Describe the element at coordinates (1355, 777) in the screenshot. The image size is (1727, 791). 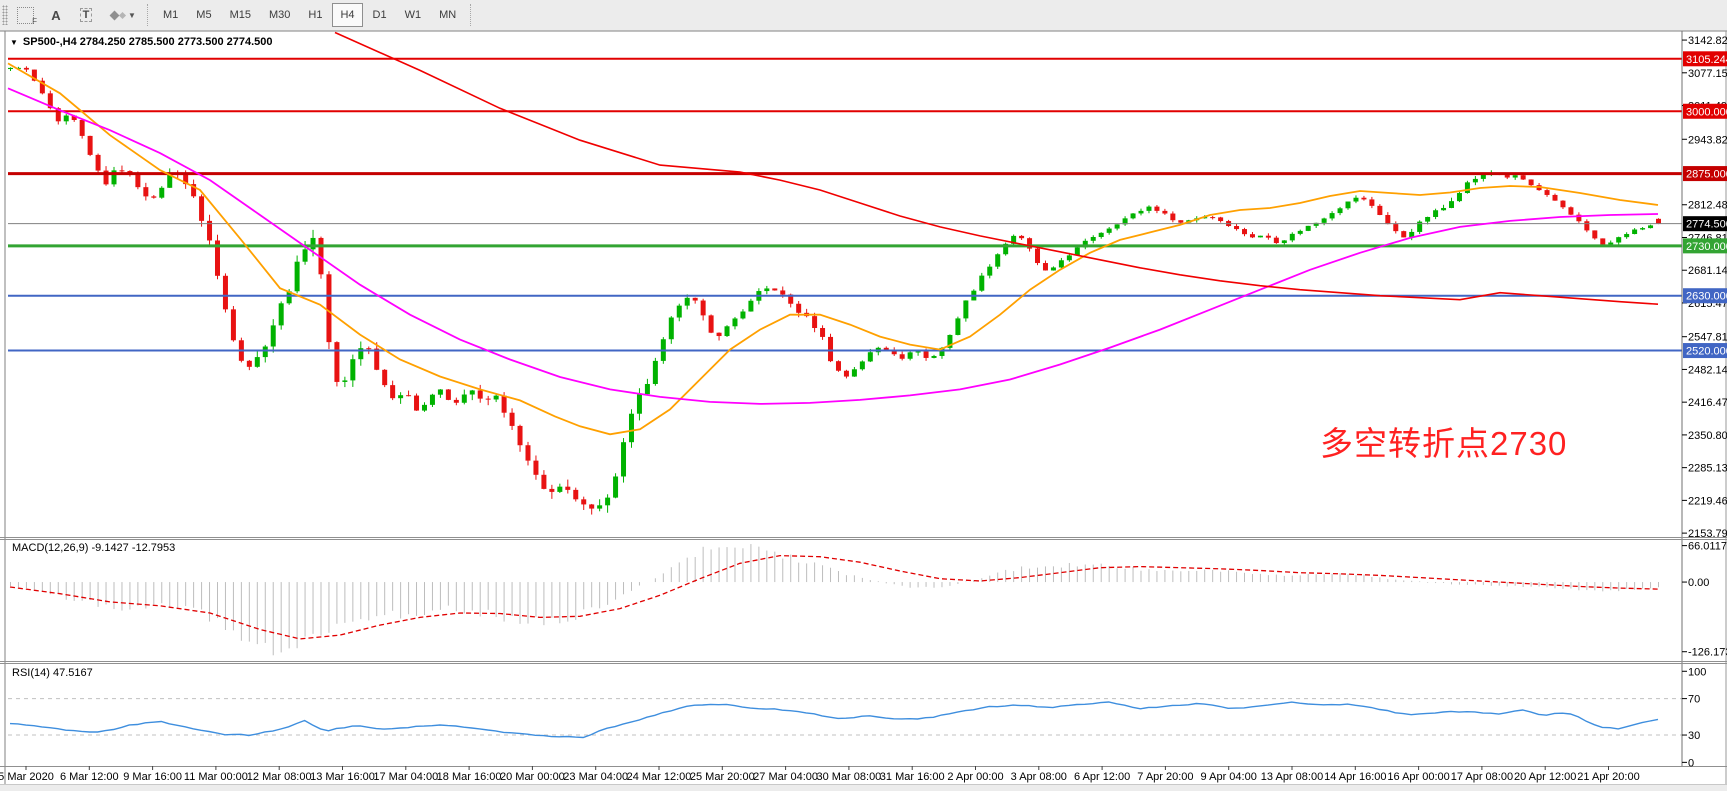
I see `svg-text: 14 Apr 16:00` at that location.